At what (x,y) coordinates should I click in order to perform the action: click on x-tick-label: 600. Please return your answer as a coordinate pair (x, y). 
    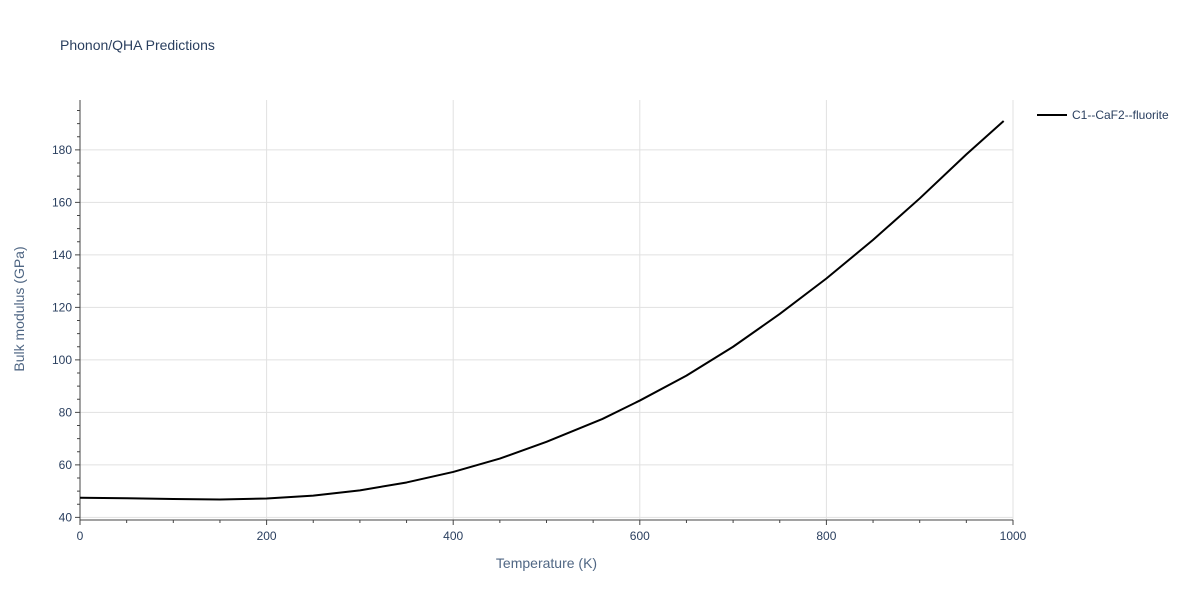
    Looking at the image, I should click on (640, 536).